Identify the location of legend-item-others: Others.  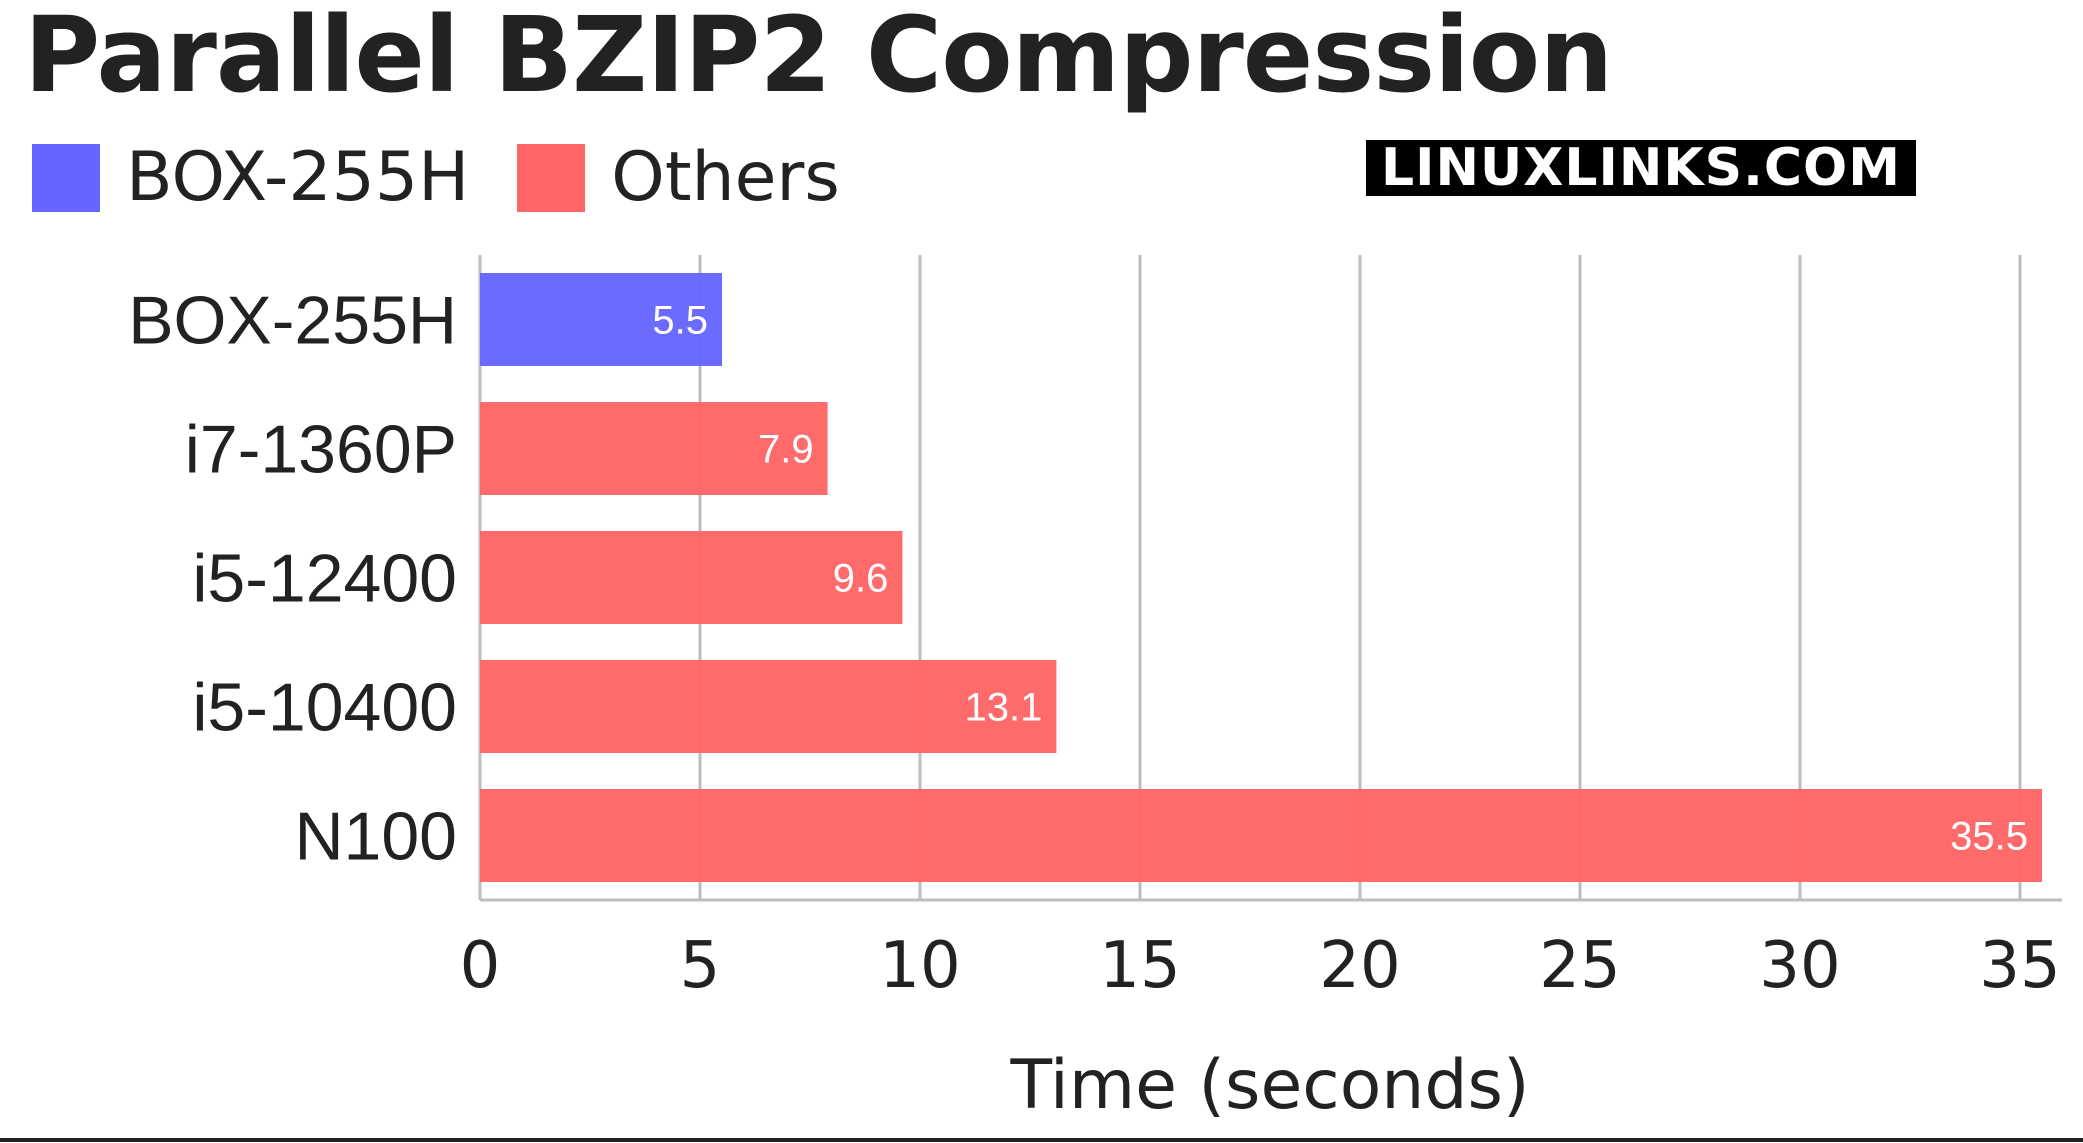
(678, 177).